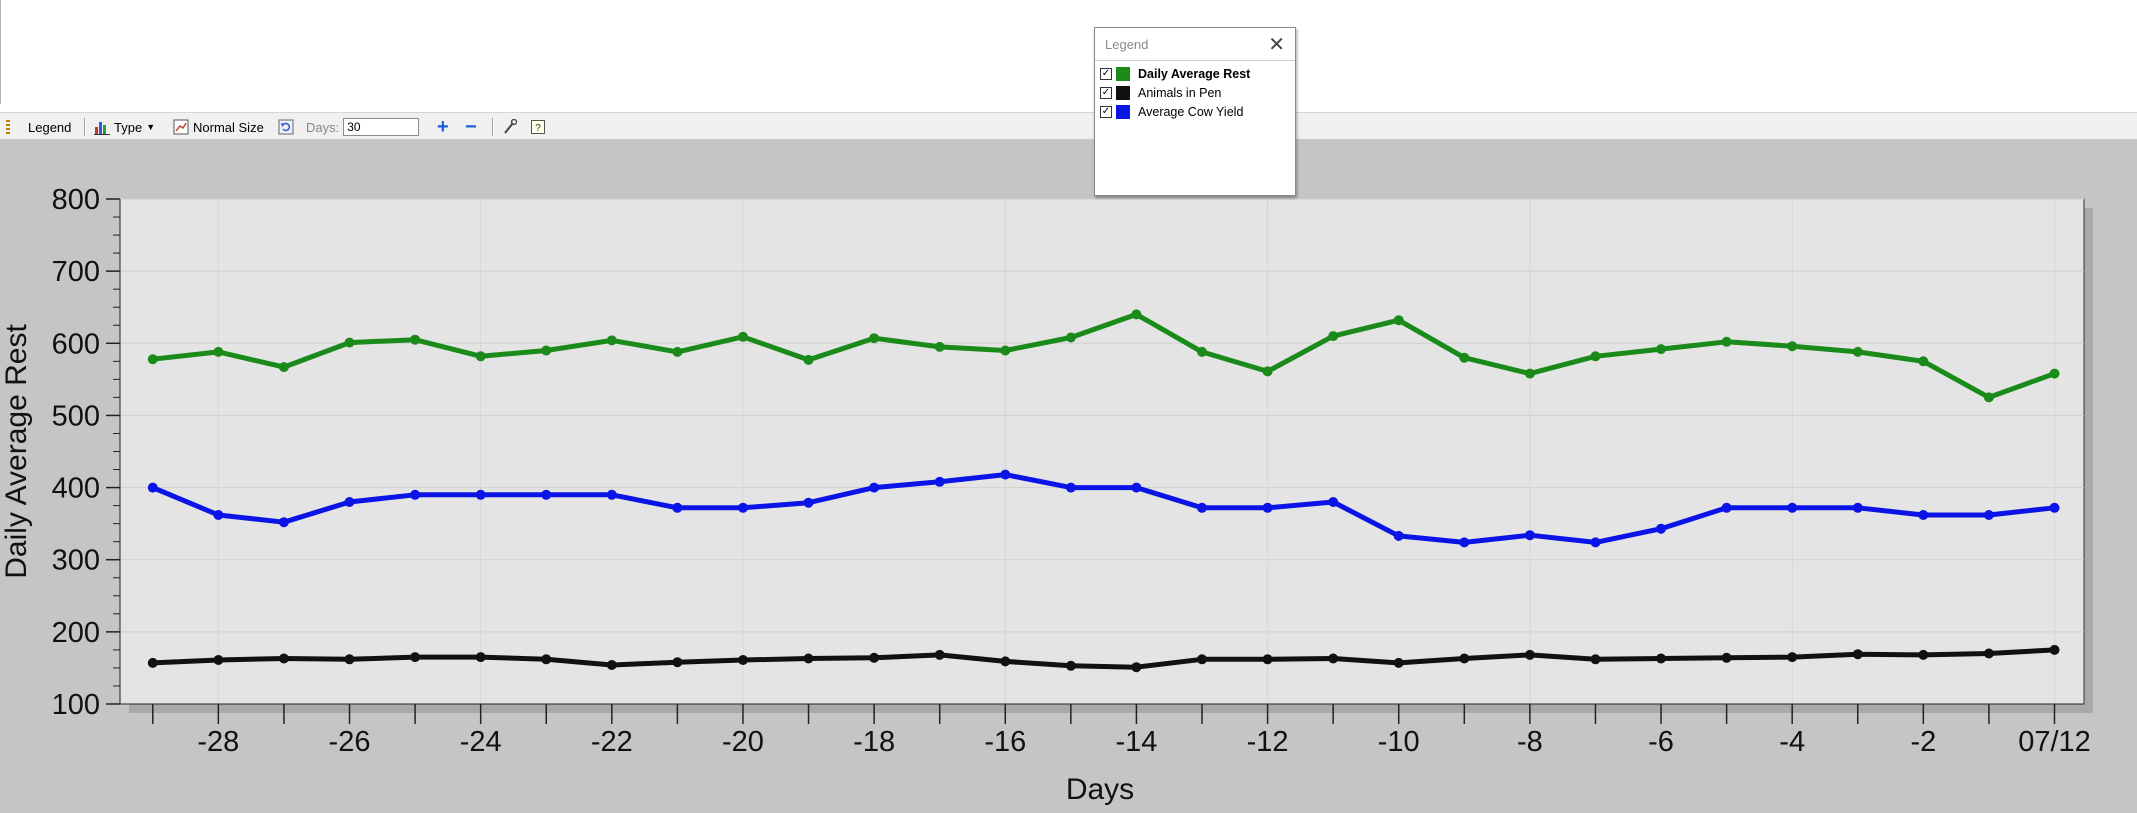  Describe the element at coordinates (612, 742) in the screenshot. I see `x-tick-label: -22` at that location.